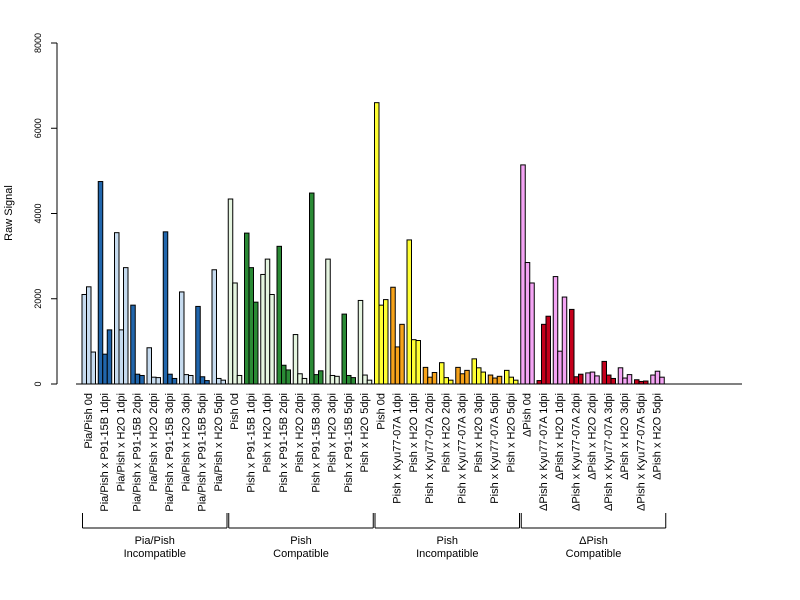 The image size is (800, 600). I want to click on category-label: ΔPish 0d, so click(528, 415).